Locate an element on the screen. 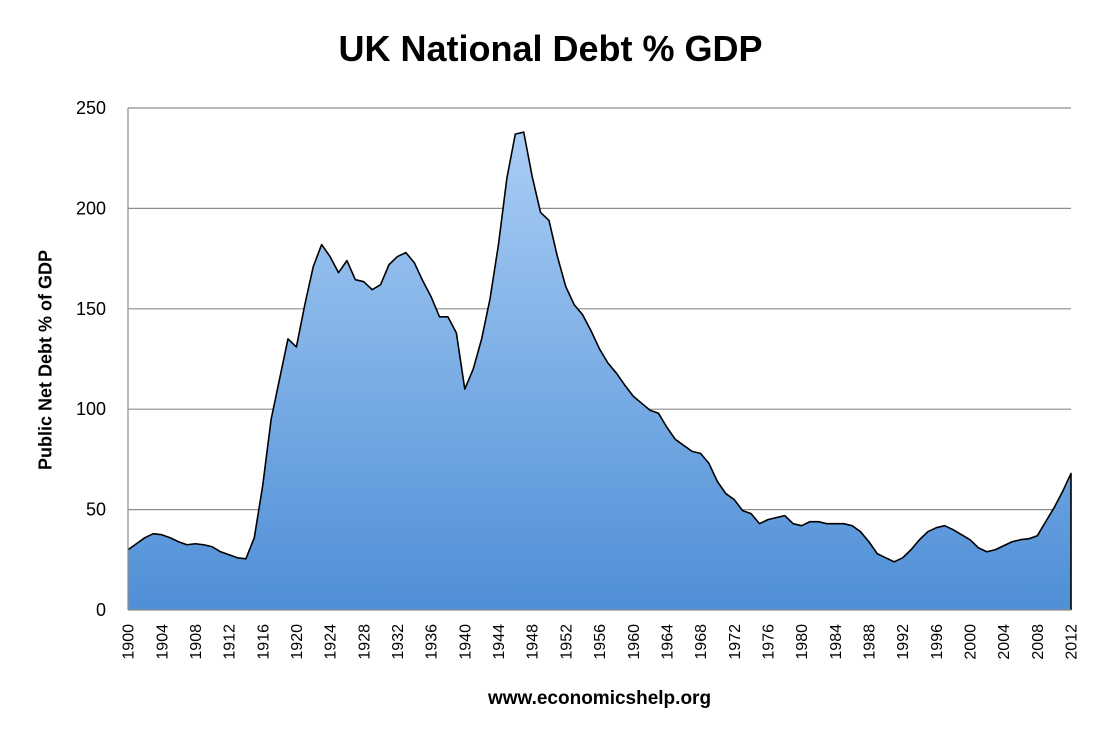 This screenshot has height=735, width=1101. x-tick-label: 2000 is located at coordinates (971, 642).